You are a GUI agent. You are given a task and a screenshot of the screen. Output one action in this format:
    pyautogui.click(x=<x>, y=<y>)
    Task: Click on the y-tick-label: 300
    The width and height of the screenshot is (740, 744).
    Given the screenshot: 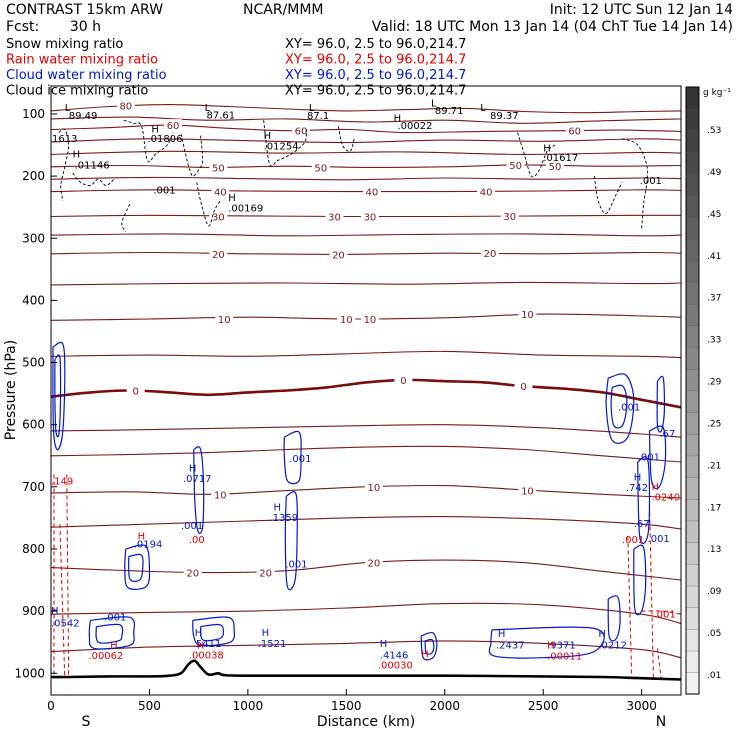 What is the action you would take?
    pyautogui.click(x=33, y=238)
    